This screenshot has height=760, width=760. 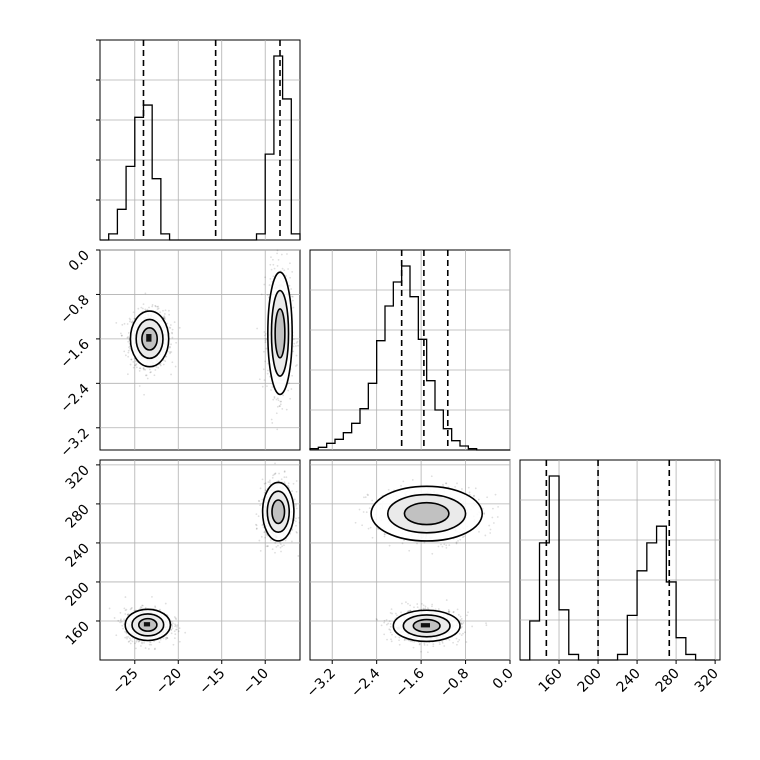 What do you see at coordinates (620, 560) in the screenshot?
I see `panel-frame` at bounding box center [620, 560].